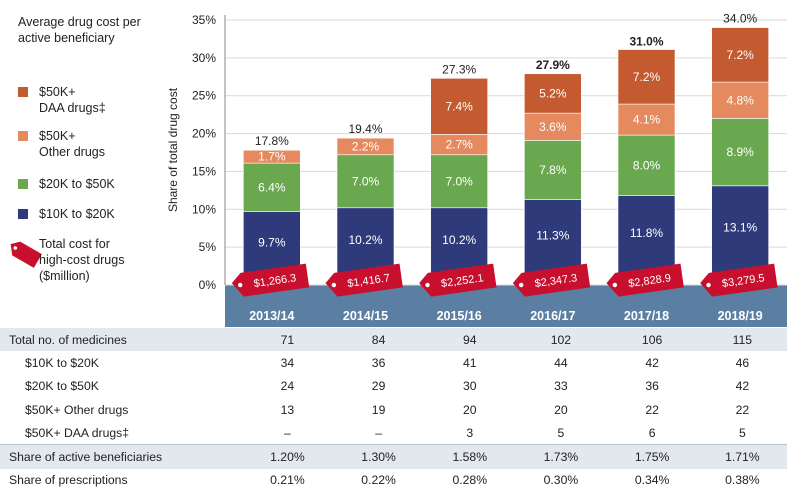  Describe the element at coordinates (556, 281) in the screenshot. I see `cost-tag-label: $2,347.3` at that location.